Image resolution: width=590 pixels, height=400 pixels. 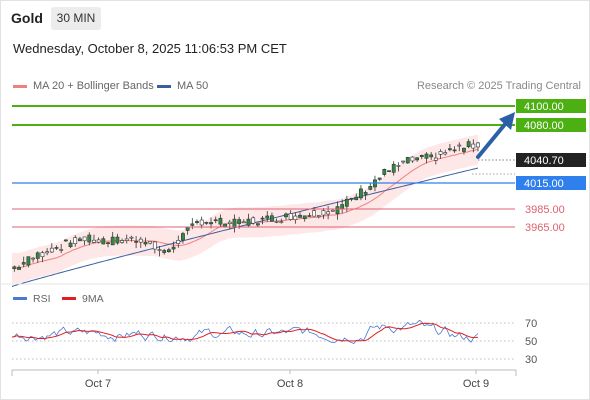 What do you see at coordinates (290, 384) in the screenshot?
I see `x-tick-label: Oct 8` at bounding box center [290, 384].